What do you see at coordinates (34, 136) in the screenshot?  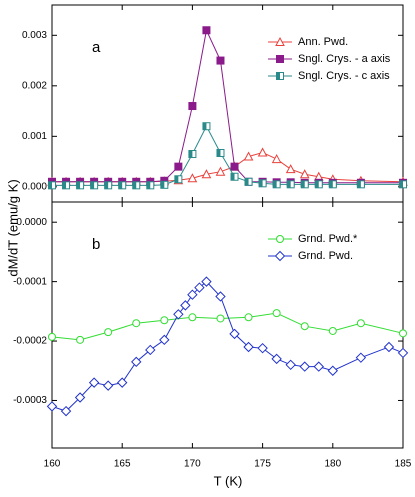 I see `y-tick-label: 0.001` at bounding box center [34, 136].